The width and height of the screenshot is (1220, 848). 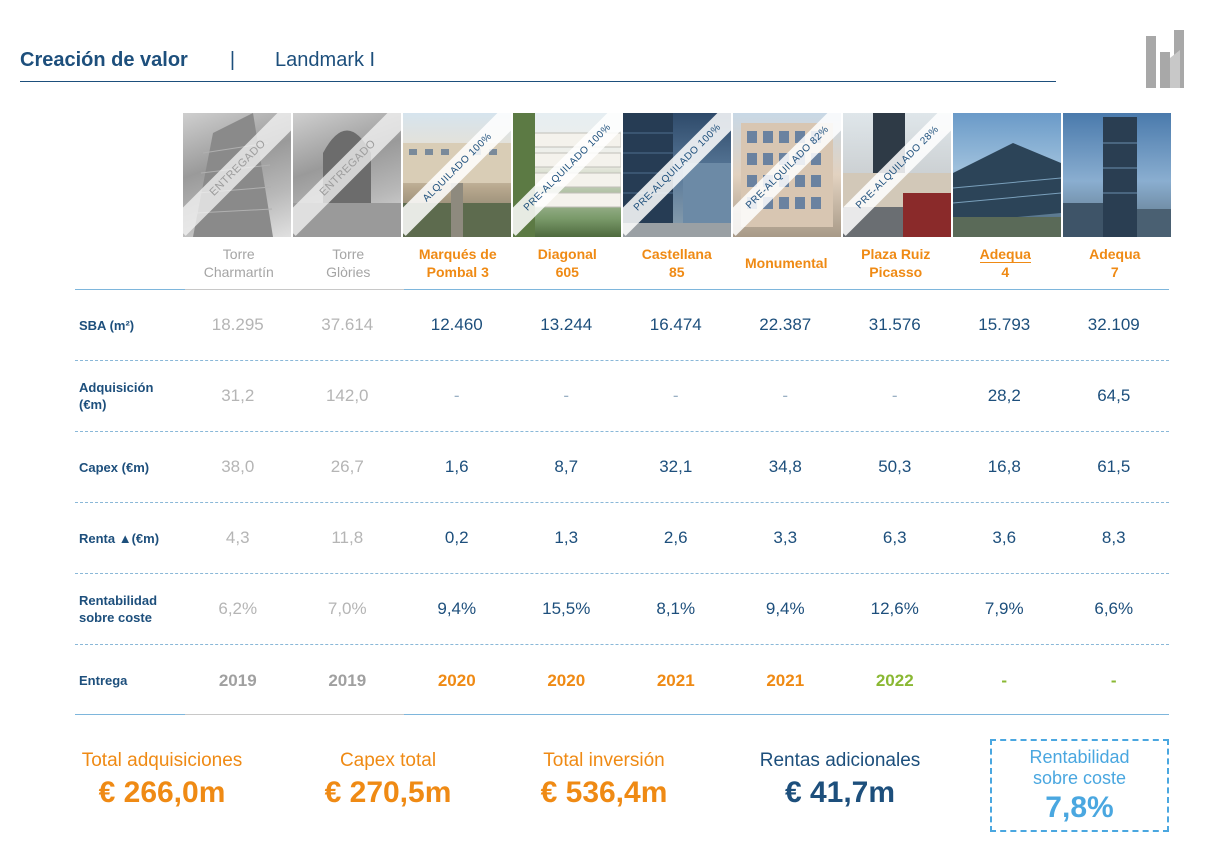 What do you see at coordinates (895, 466) in the screenshot?
I see `table-cell: 50,3` at bounding box center [895, 466].